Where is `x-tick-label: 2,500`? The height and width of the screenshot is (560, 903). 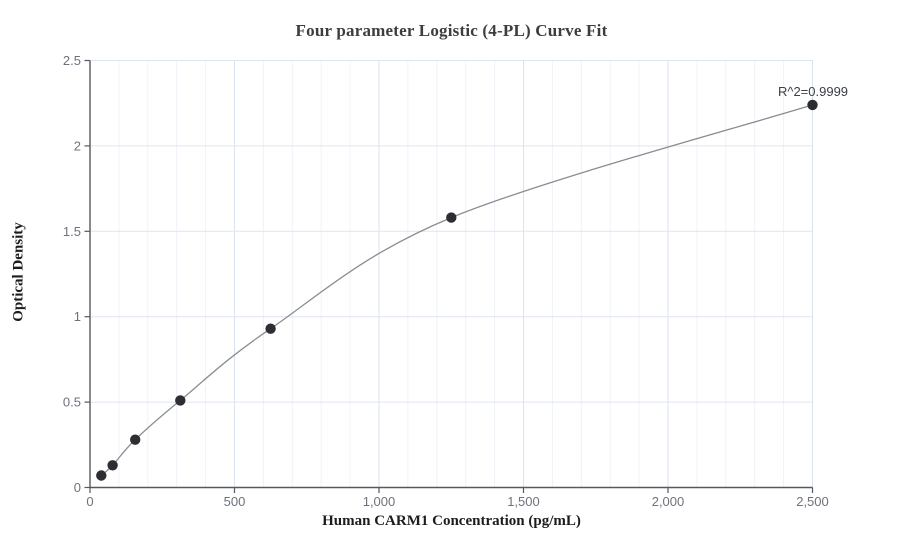 x-tick-label: 2,500 is located at coordinates (812, 501).